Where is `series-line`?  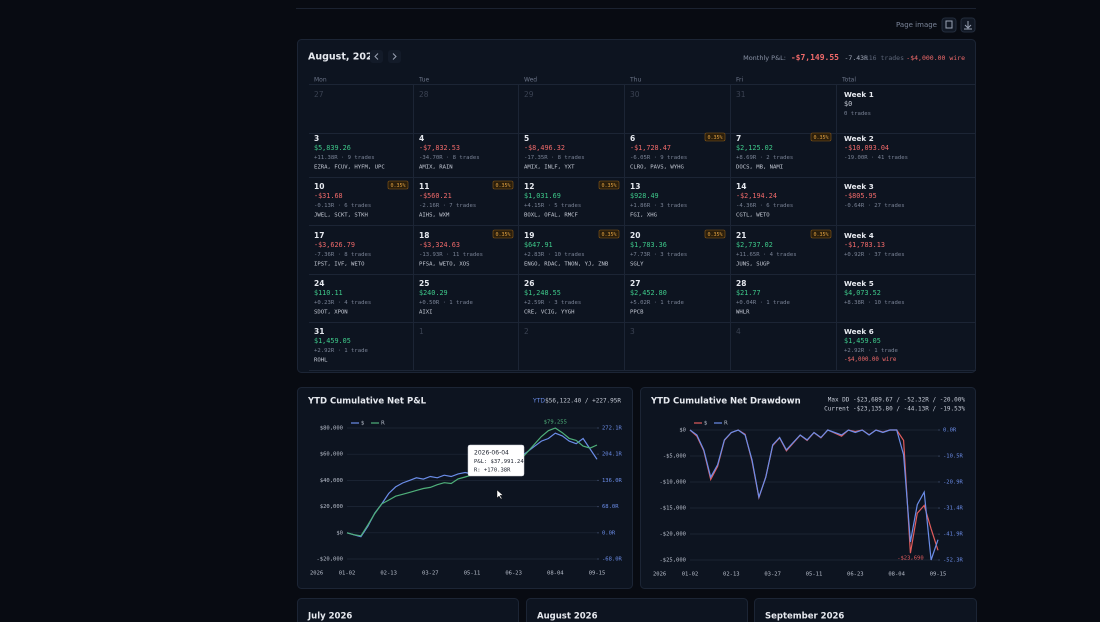 series-line is located at coordinates (814, 495).